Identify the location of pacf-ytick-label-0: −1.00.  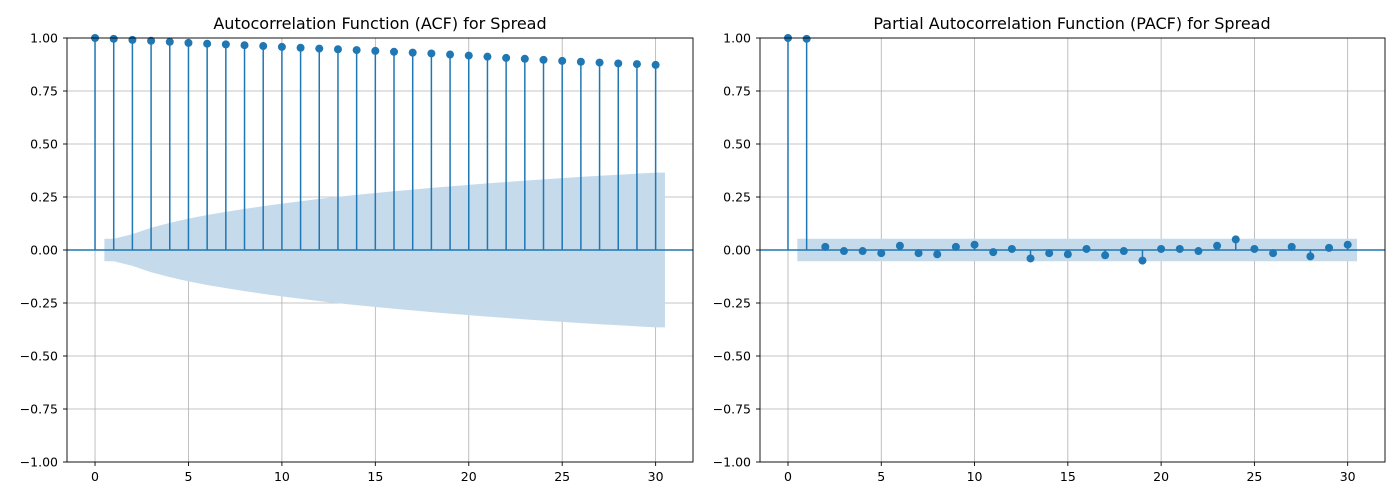
(732, 462).